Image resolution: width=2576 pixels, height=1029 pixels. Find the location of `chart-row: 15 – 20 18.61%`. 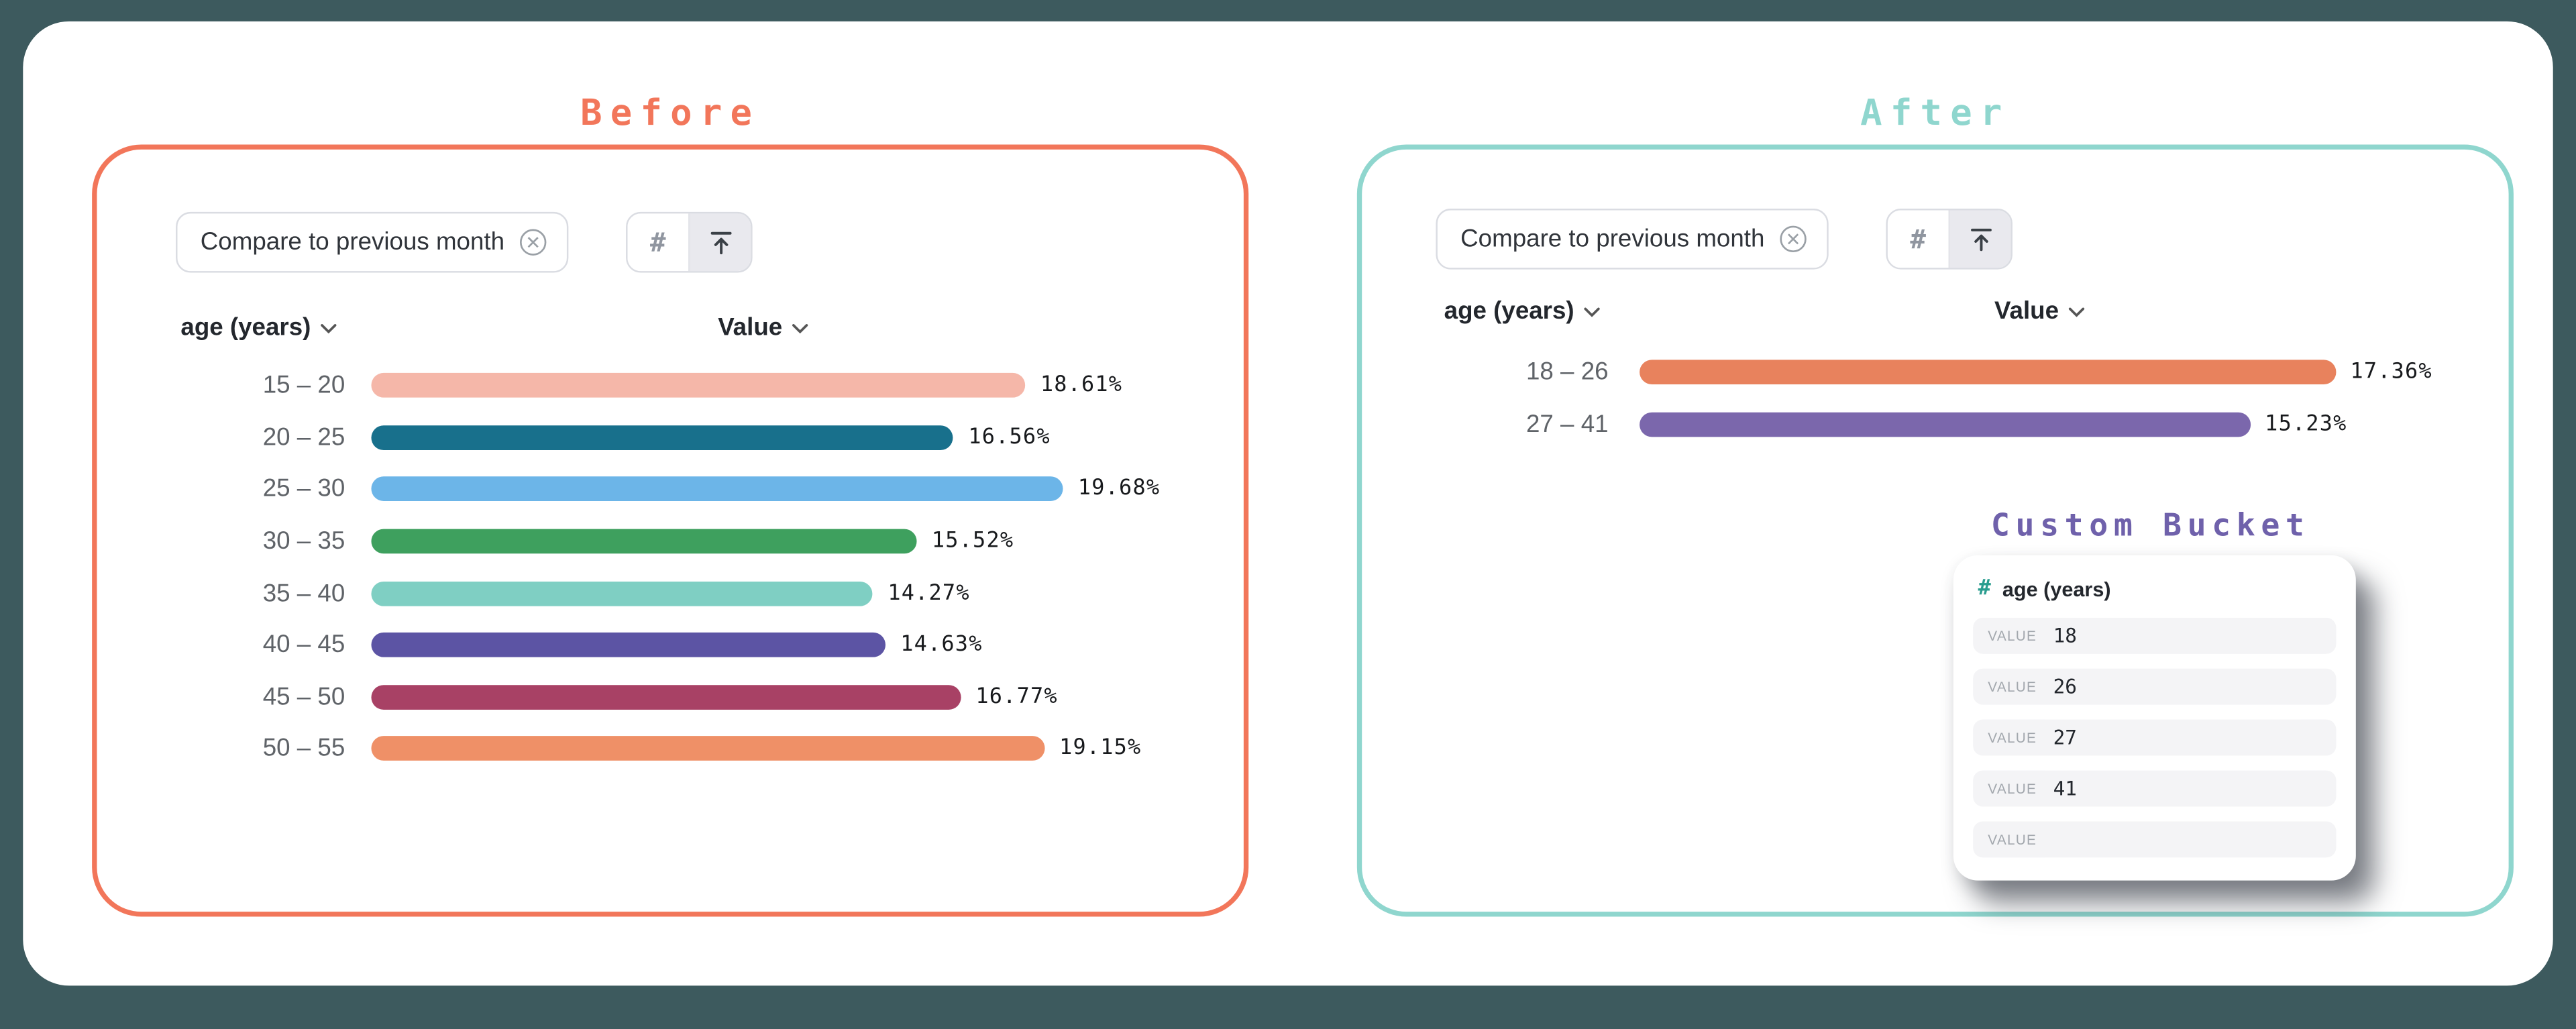

chart-row: 15 – 20 18.61% is located at coordinates (670, 385).